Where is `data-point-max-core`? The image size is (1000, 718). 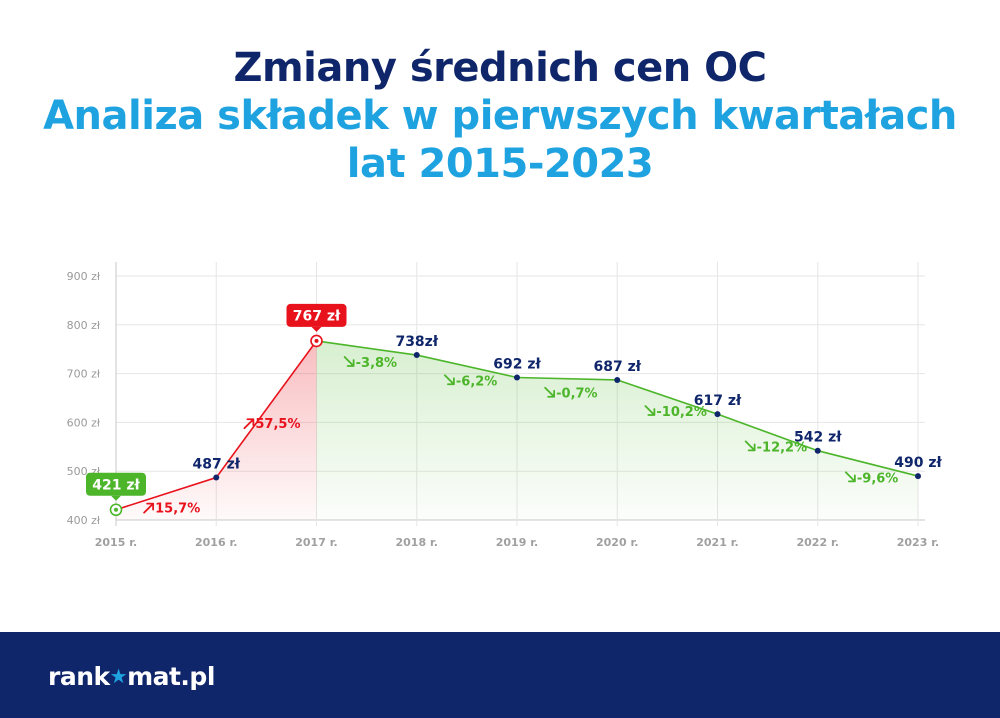
data-point-max-core is located at coordinates (316, 340).